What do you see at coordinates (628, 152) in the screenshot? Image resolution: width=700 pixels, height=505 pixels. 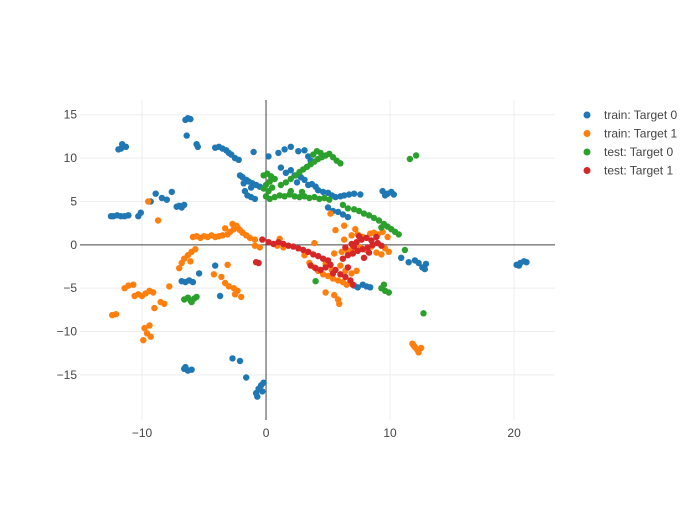 I see `legend-item: test: Target 0` at bounding box center [628, 152].